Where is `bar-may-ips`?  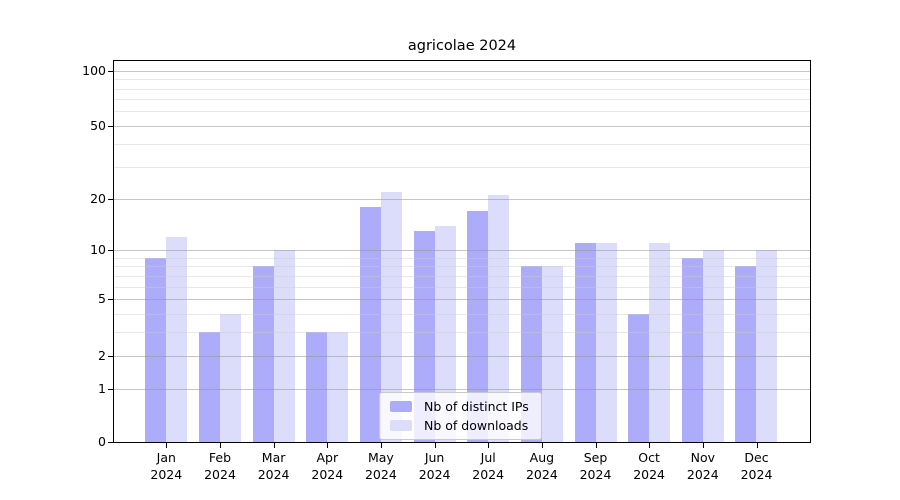
bar-may-ips is located at coordinates (370, 324).